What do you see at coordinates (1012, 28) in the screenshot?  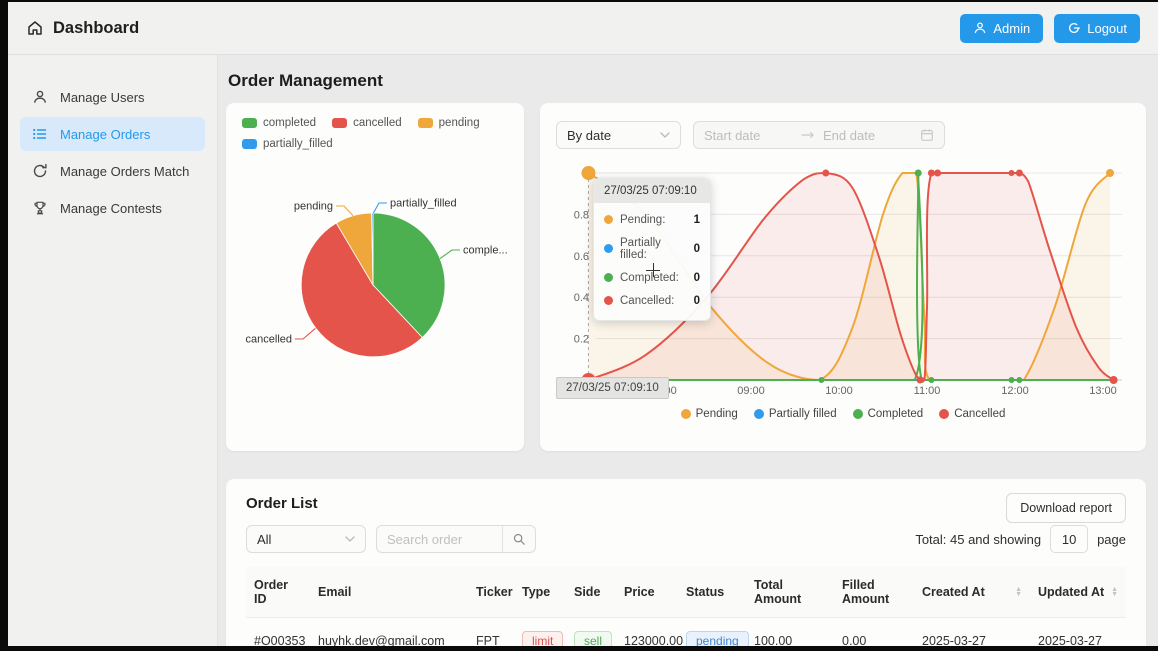 I see `admin-button-label: Admin` at bounding box center [1012, 28].